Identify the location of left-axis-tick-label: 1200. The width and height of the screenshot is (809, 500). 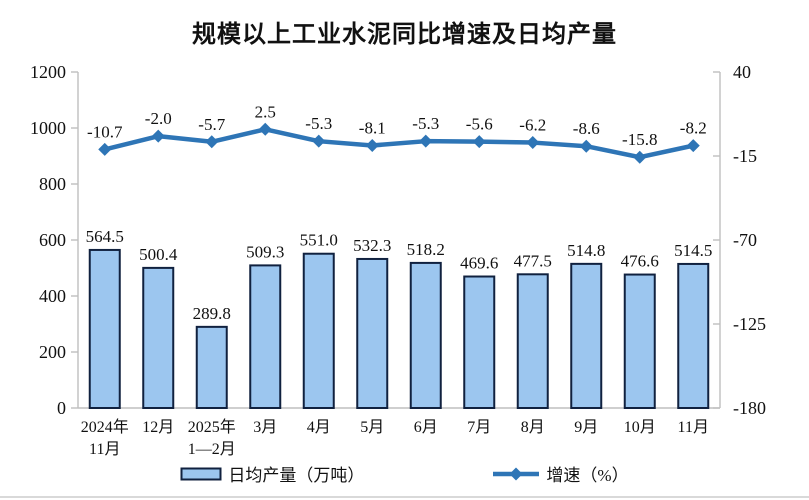
(48, 72).